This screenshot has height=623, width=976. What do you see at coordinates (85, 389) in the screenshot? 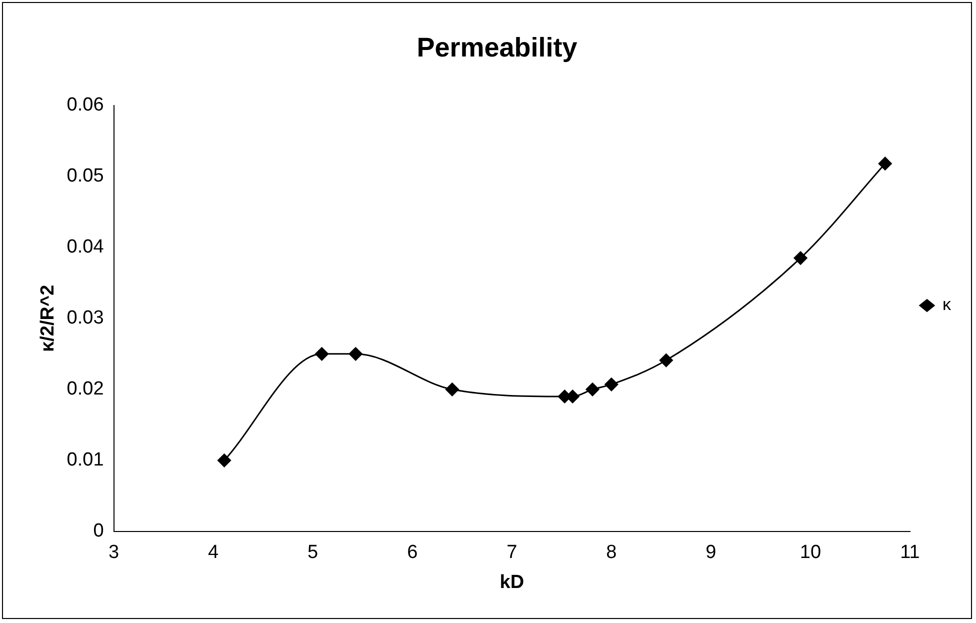
I see `y-tick-label: 0.02` at bounding box center [85, 389].